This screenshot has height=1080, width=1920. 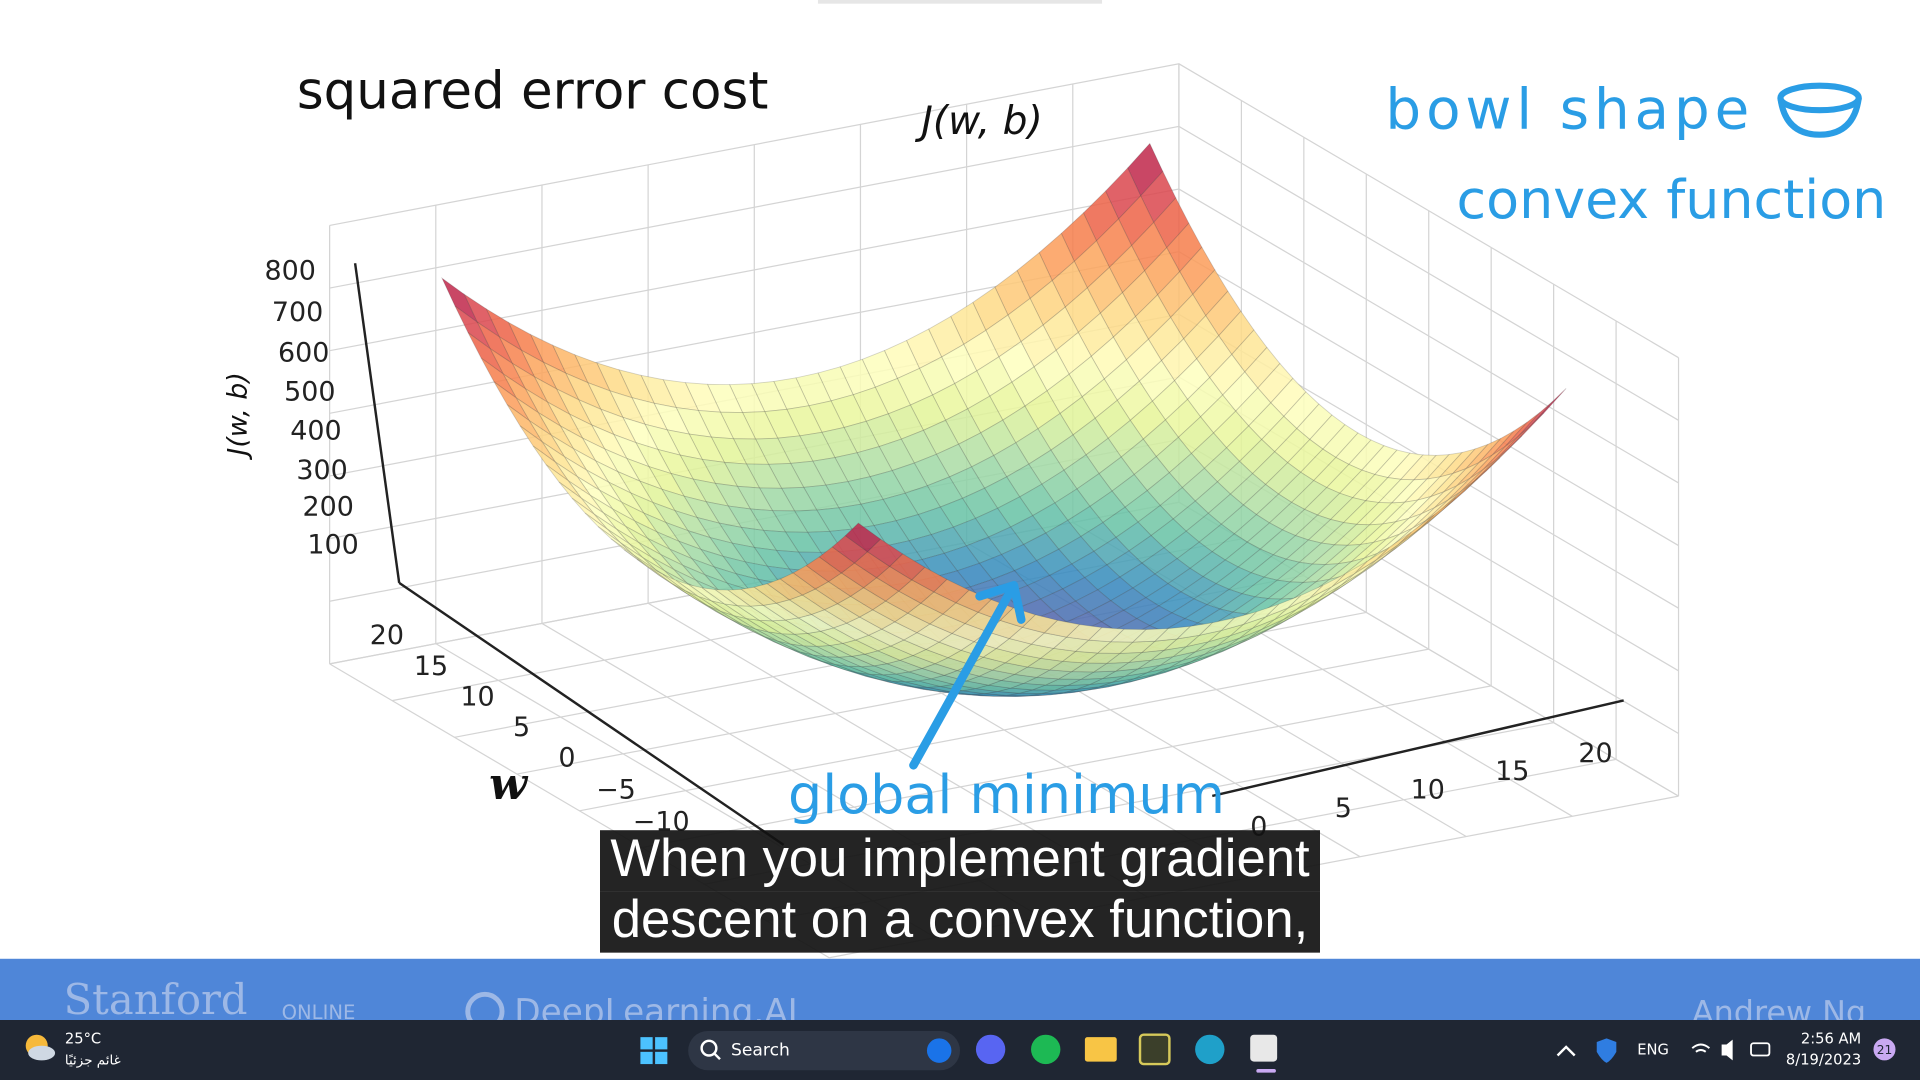 I want to click on battery-icon, so click(x=1760, y=1049).